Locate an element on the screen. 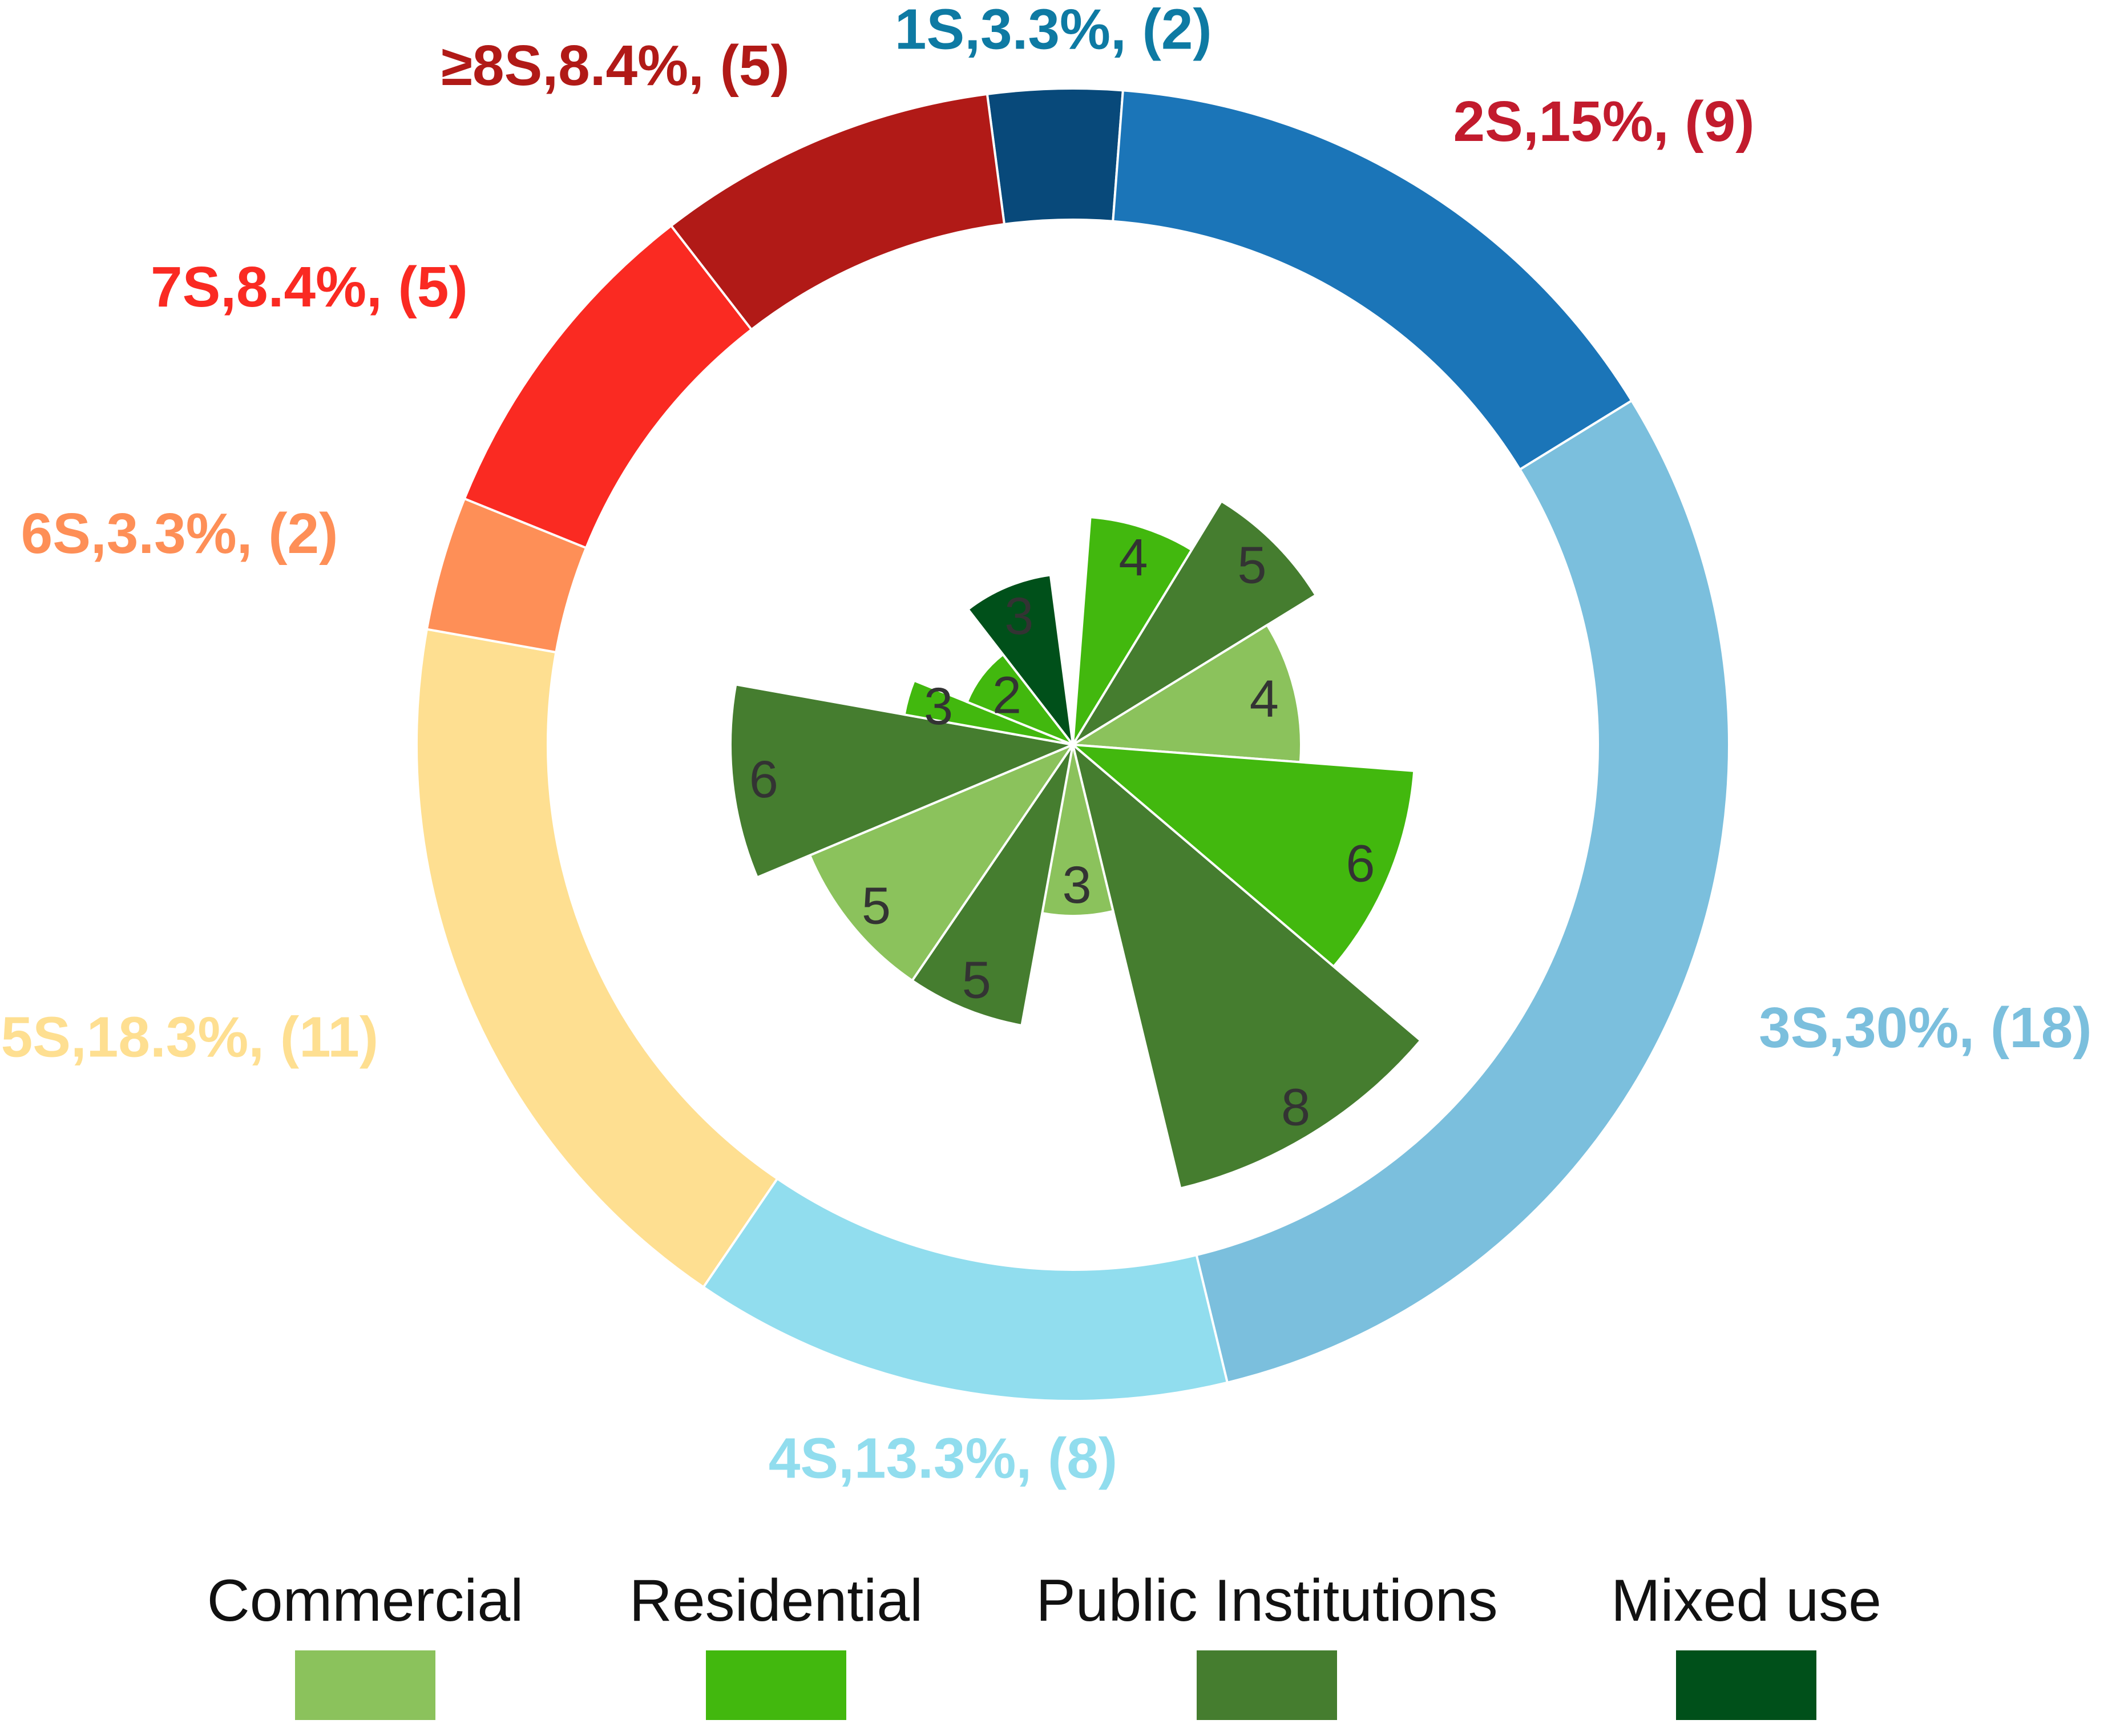 The image size is (2112, 1736). petal-4s-commercial is located at coordinates (1078, 830).